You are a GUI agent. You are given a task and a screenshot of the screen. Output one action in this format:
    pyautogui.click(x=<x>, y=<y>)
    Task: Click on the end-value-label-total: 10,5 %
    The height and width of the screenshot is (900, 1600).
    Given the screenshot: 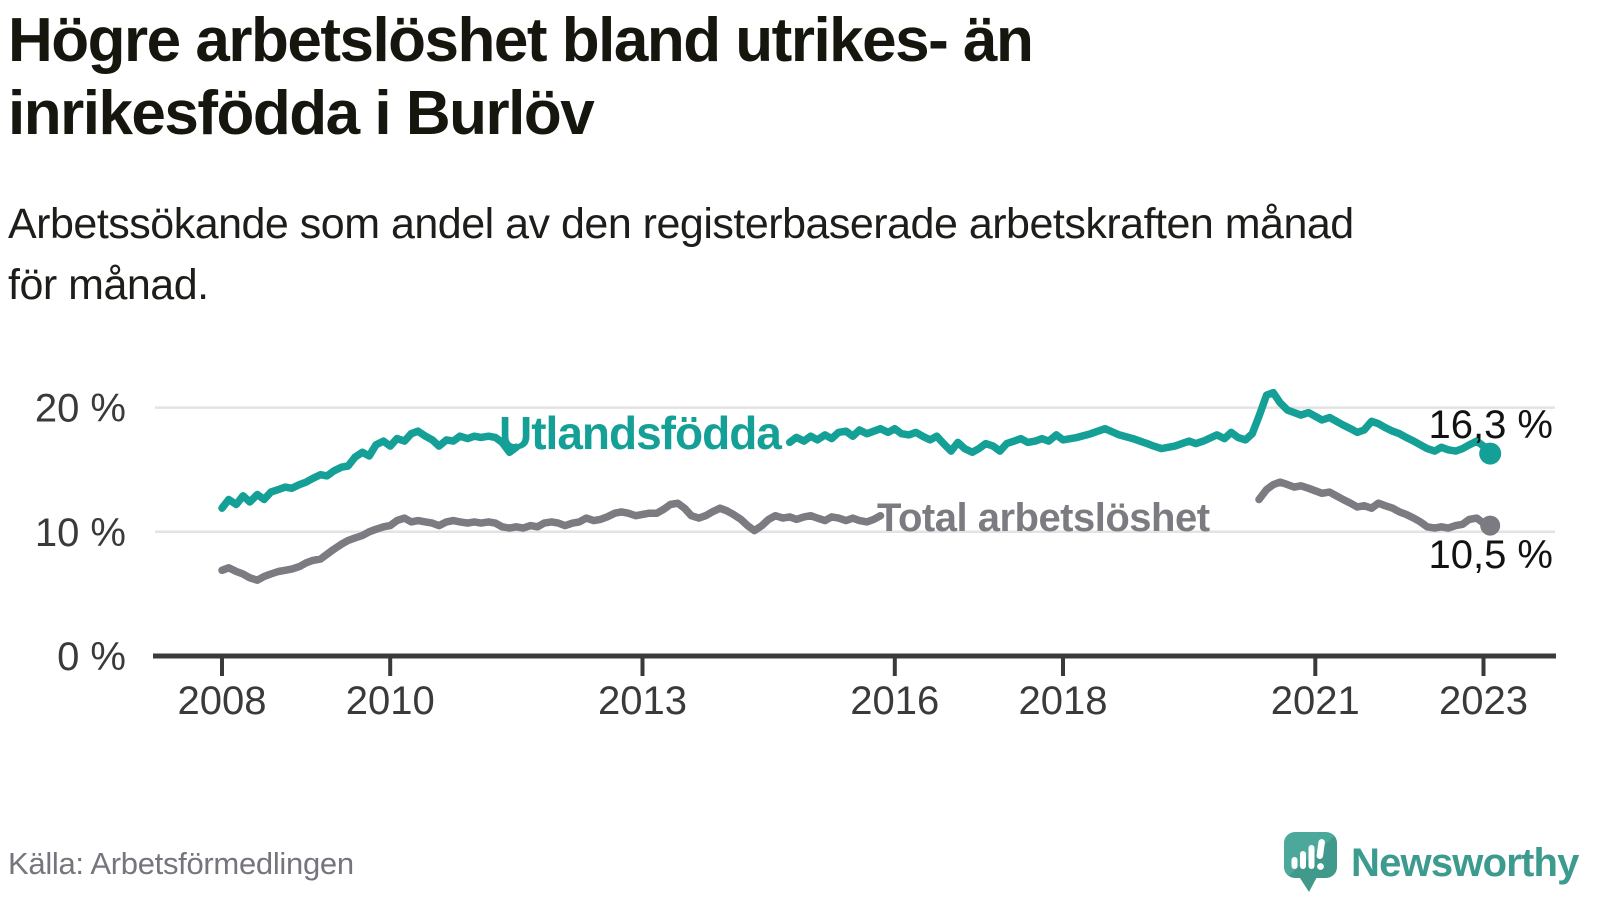 What is the action you would take?
    pyautogui.click(x=1490, y=555)
    